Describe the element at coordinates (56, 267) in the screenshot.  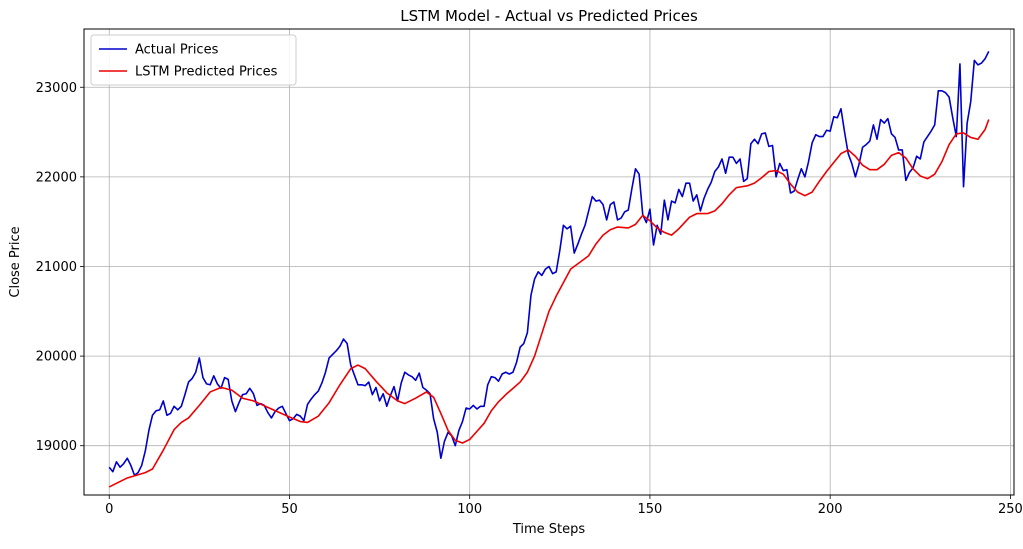
I see `y-tick-label: 21000` at that location.